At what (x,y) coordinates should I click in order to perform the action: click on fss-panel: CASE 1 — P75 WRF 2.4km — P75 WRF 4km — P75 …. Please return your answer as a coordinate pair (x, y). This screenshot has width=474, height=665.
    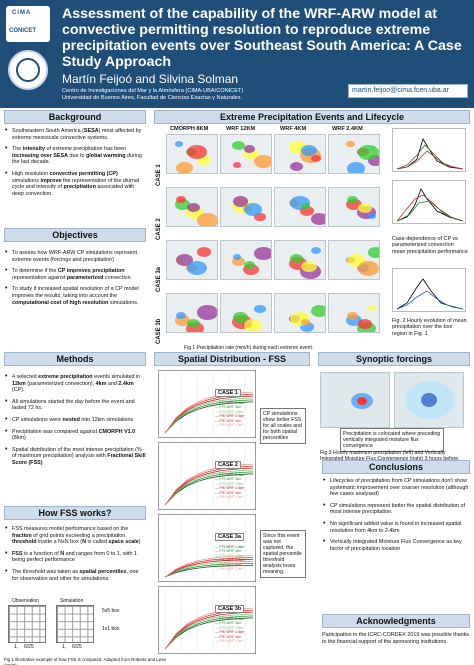
    Looking at the image, I should click on (207, 404).